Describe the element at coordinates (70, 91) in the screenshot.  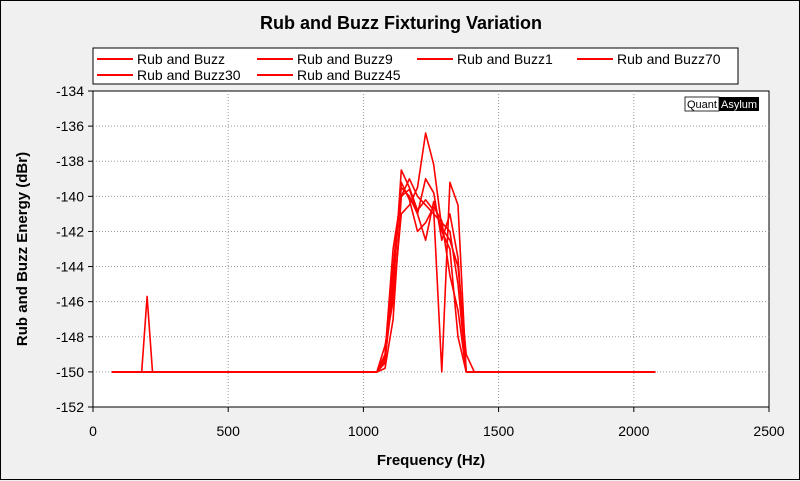
I see `y-tick-label: -134` at that location.